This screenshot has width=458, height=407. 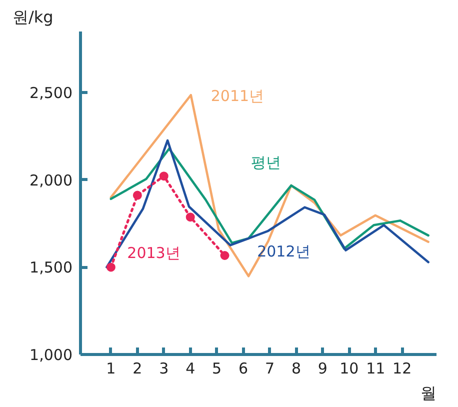 What do you see at coordinates (349, 369) in the screenshot?
I see `x-tick-label: 10` at bounding box center [349, 369].